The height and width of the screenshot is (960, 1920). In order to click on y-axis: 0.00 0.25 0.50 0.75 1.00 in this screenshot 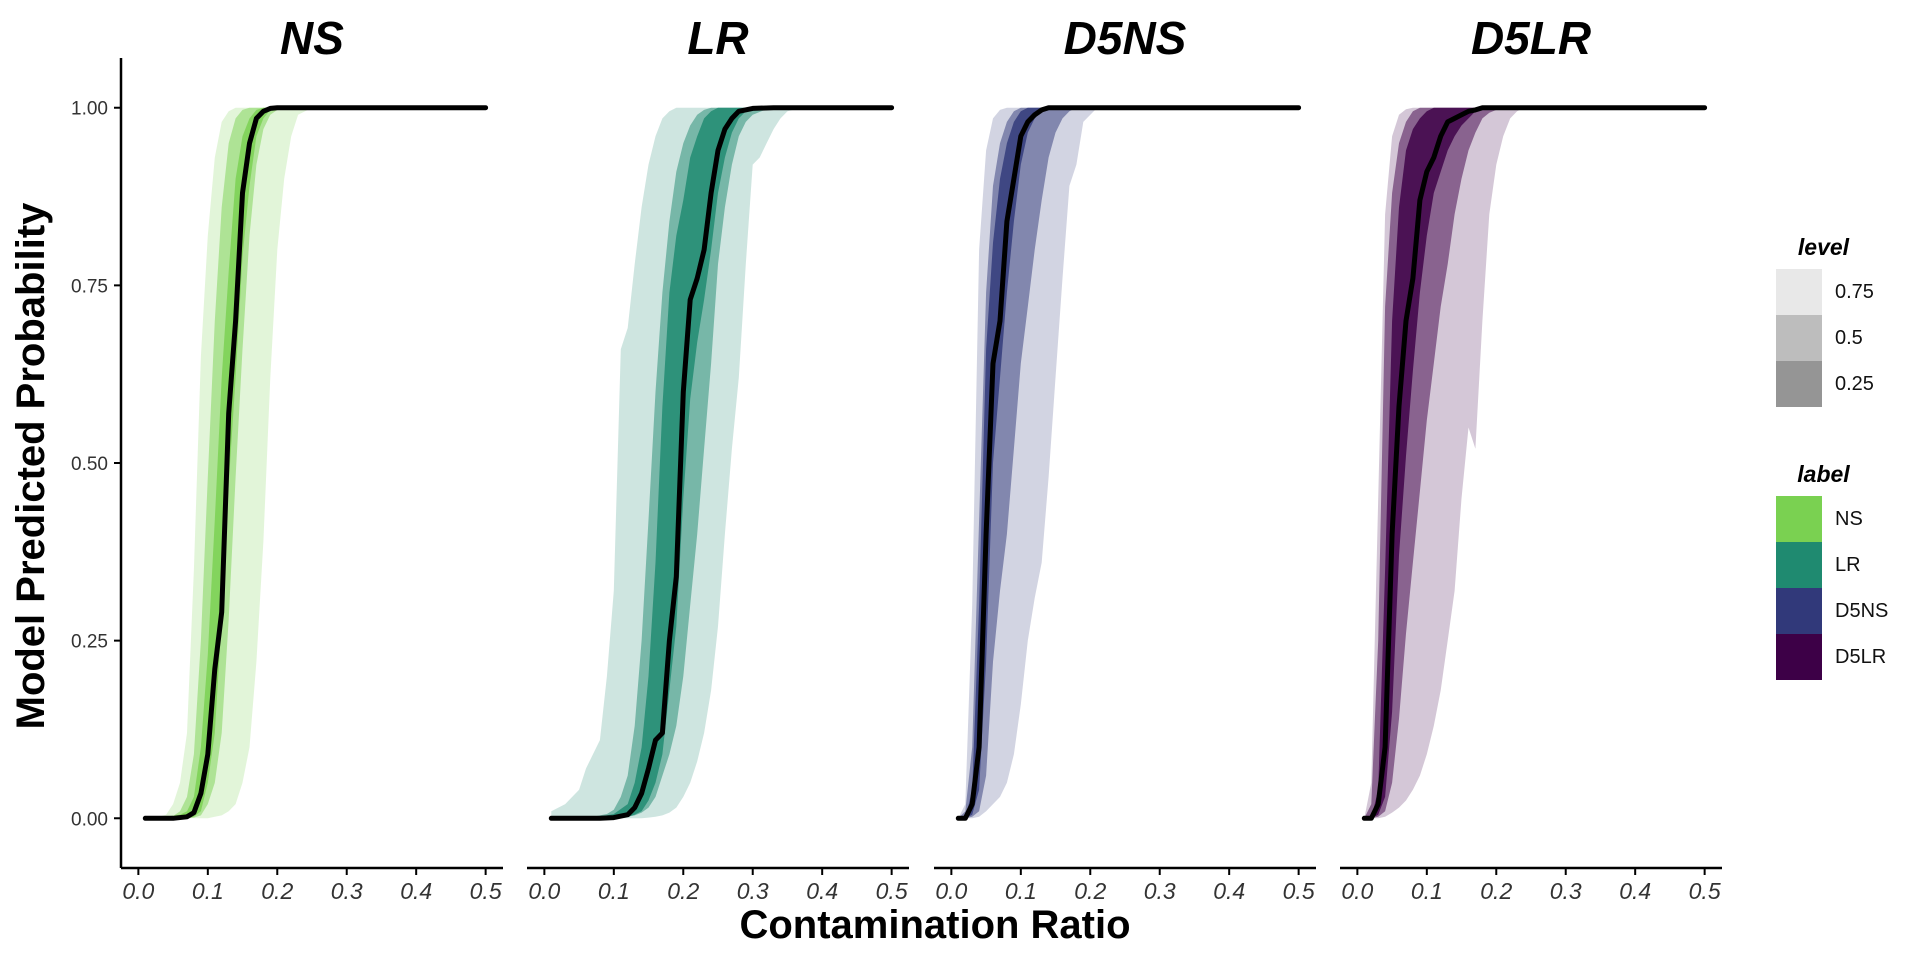, I will do `click(97, 463)`.